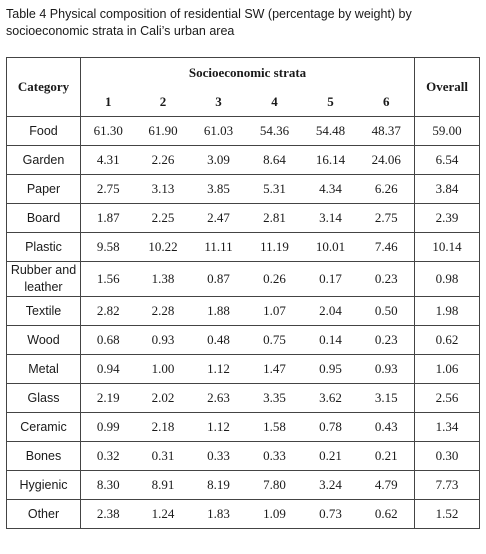 This screenshot has height=554, width=486. Describe the element at coordinates (108, 427) in the screenshot. I see `value-cell: 0.99` at that location.